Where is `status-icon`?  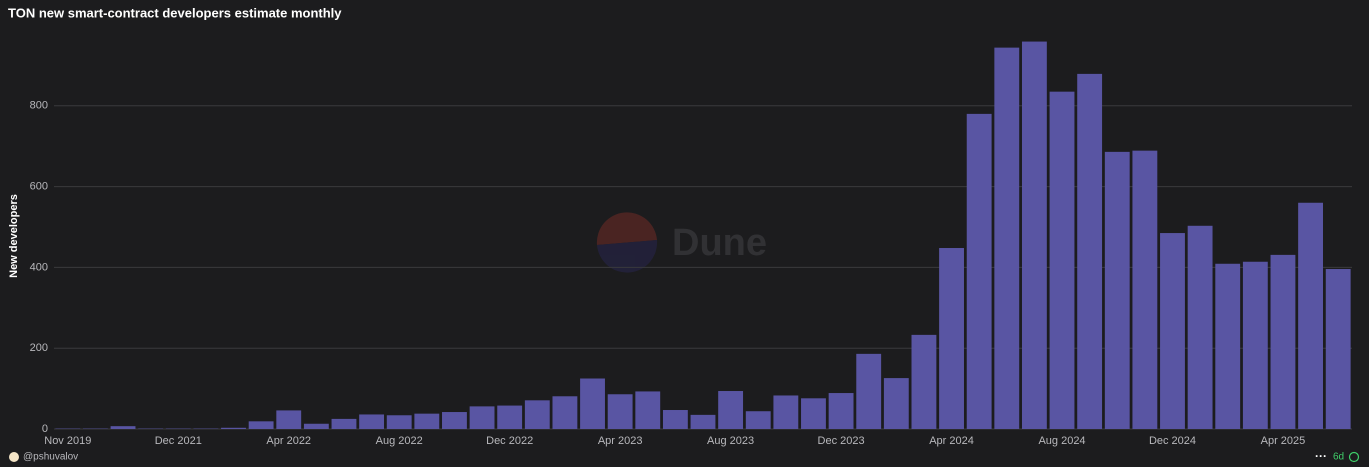 status-icon is located at coordinates (1354, 457).